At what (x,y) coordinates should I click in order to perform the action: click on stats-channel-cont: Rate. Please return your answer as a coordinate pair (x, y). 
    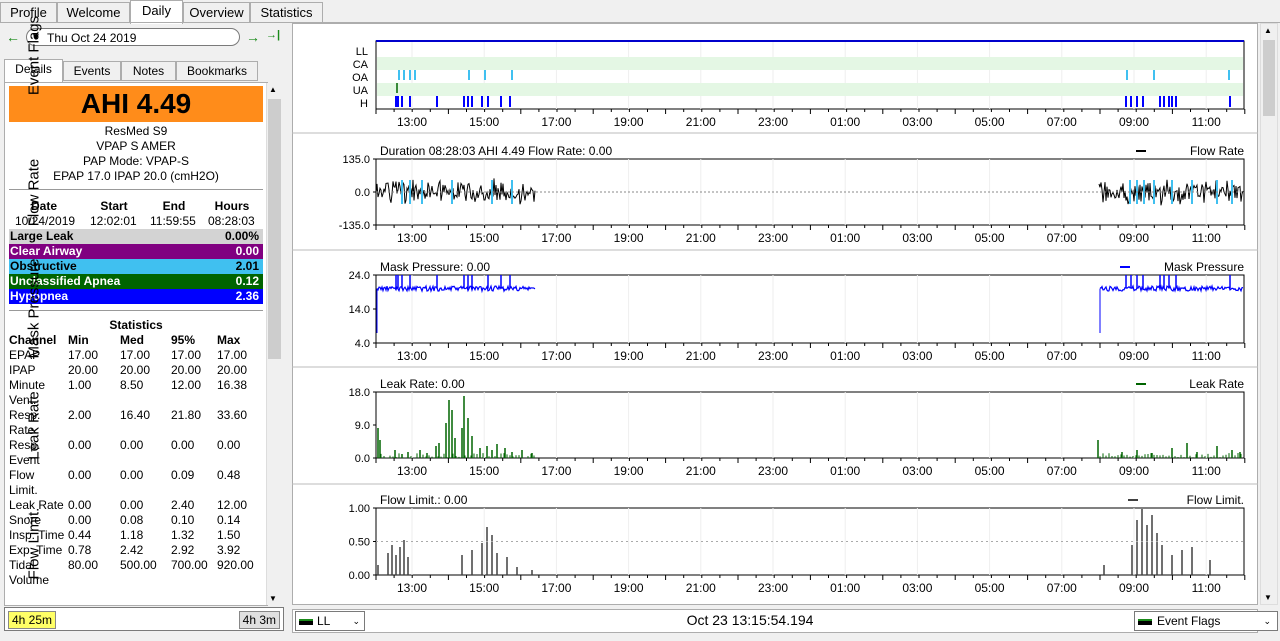
    Looking at the image, I should click on (22, 430).